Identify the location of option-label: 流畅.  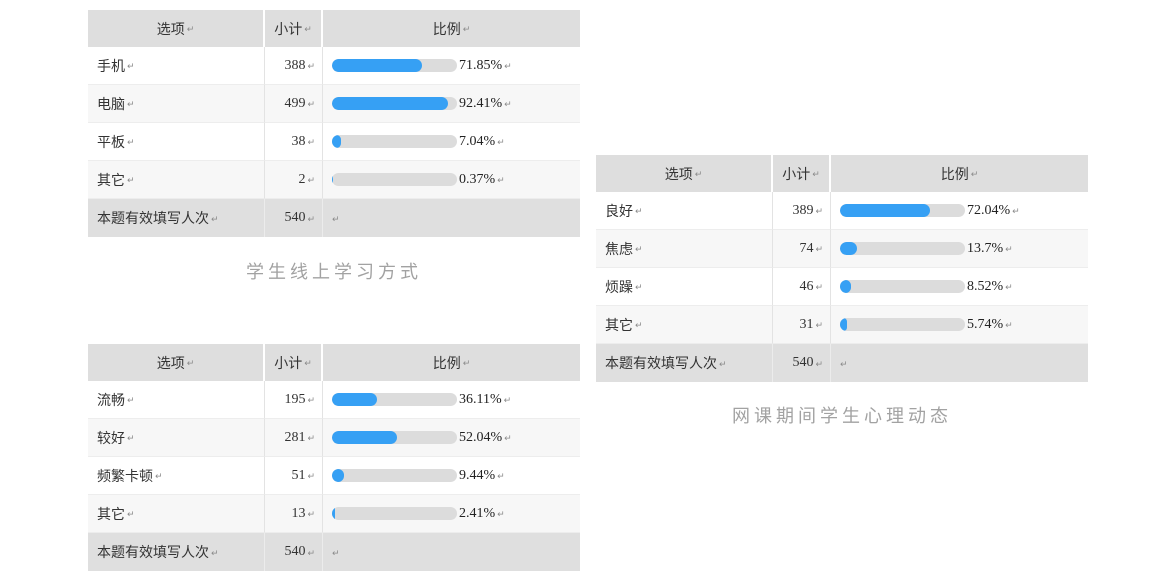
(111, 401).